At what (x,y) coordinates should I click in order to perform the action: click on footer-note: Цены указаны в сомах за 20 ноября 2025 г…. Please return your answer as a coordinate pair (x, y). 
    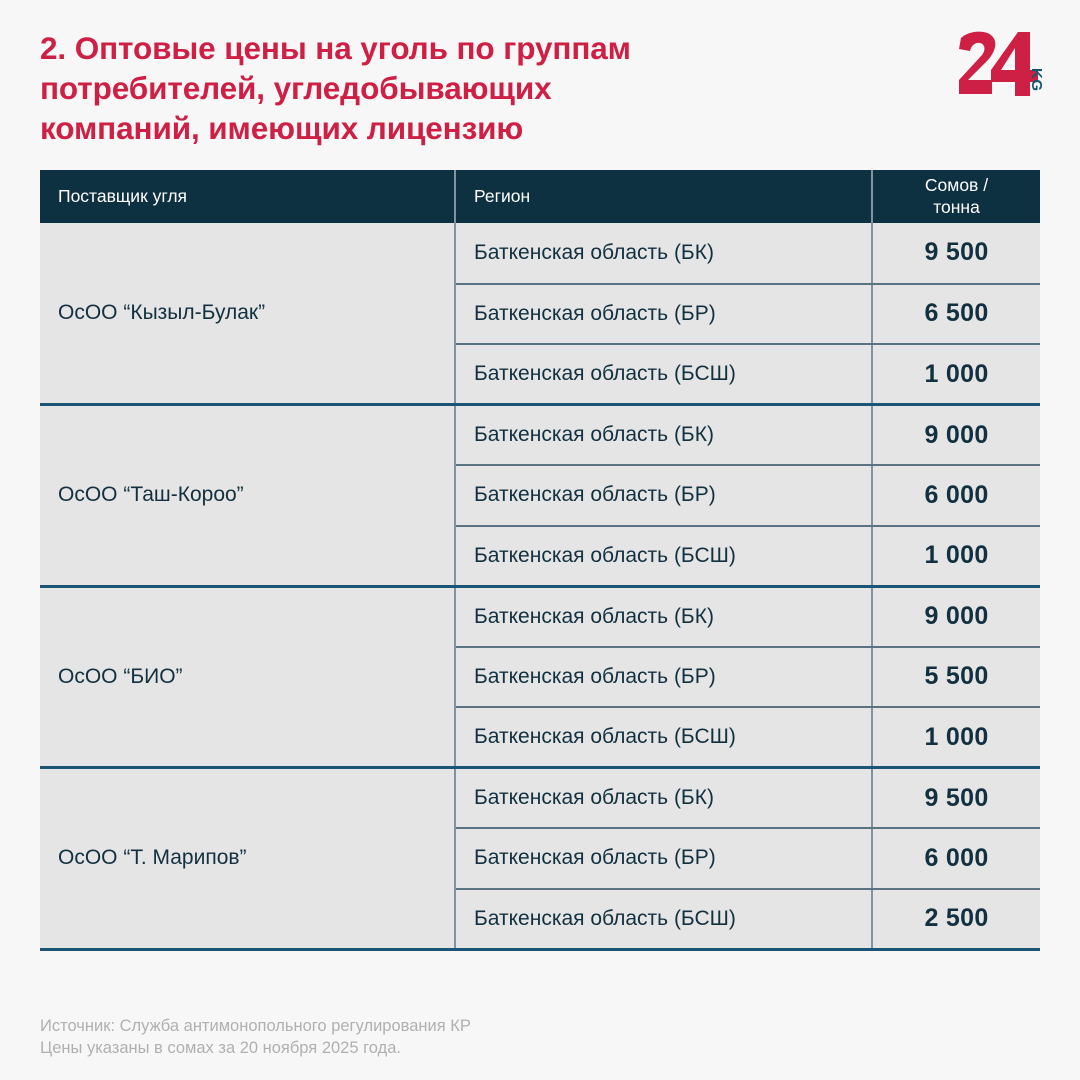
    Looking at the image, I should click on (220, 1047).